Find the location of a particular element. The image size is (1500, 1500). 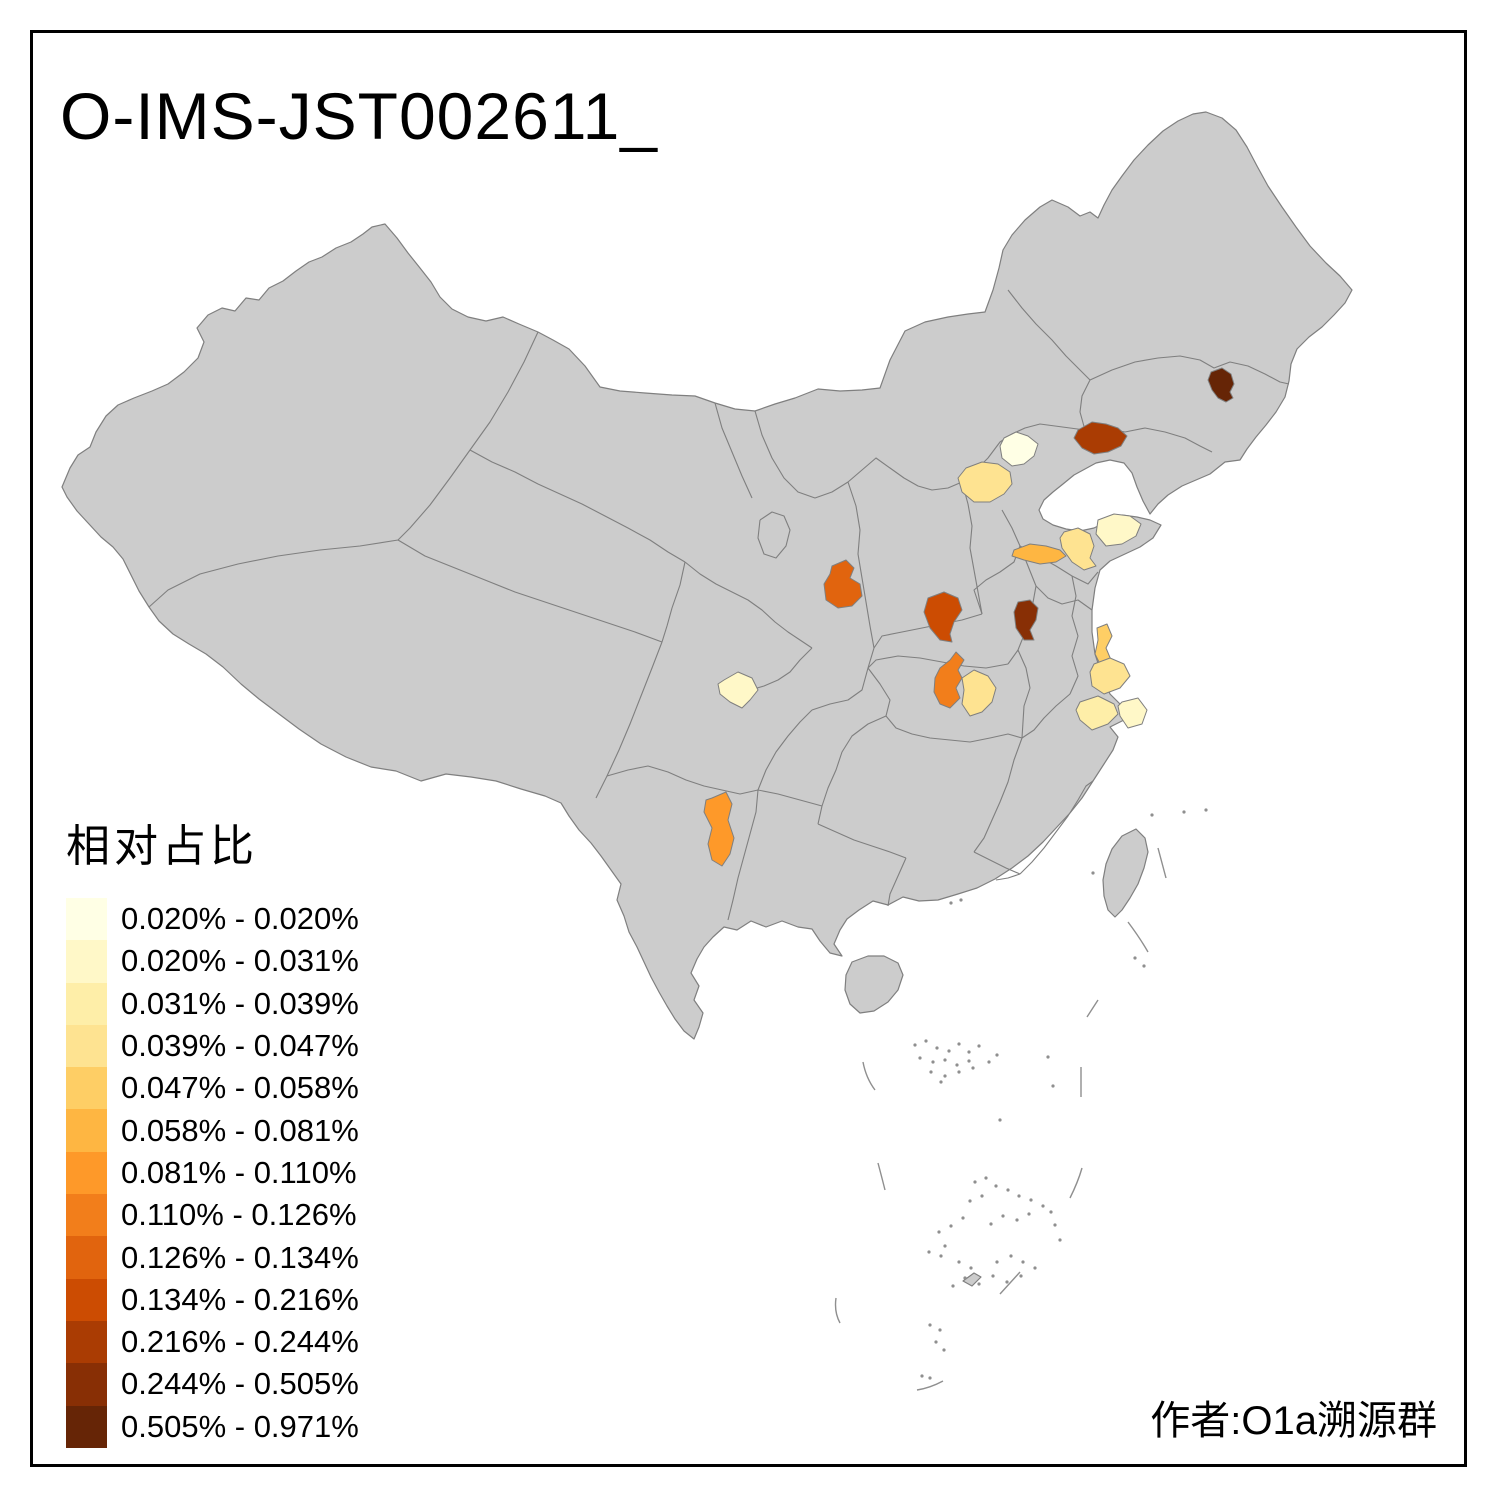

legend-row: 0.039% - 0.047% is located at coordinates (212, 1046).